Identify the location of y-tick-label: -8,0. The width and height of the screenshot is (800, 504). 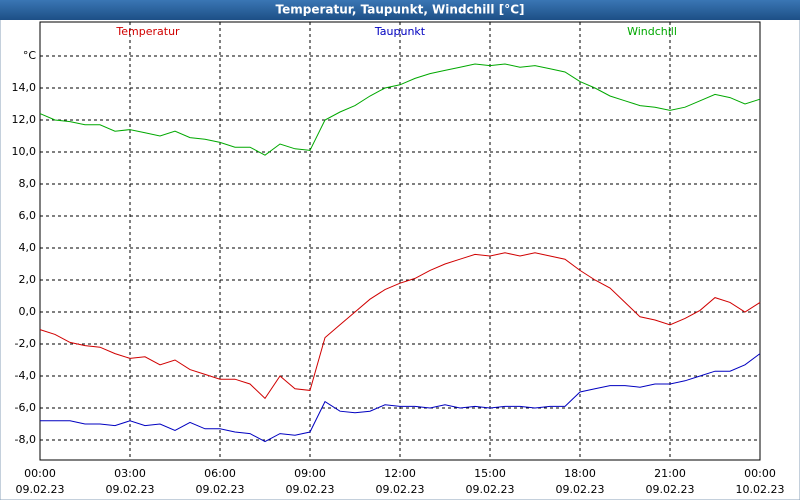
(25, 439).